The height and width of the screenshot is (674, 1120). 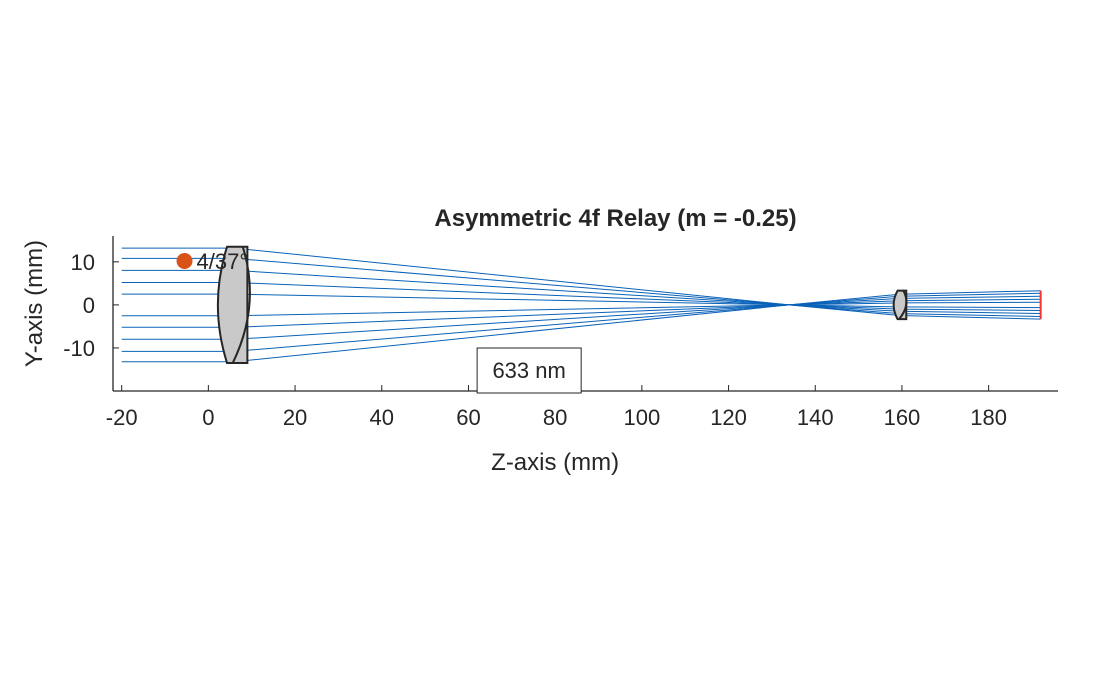 I want to click on y-tick-label: -10, so click(x=79, y=348).